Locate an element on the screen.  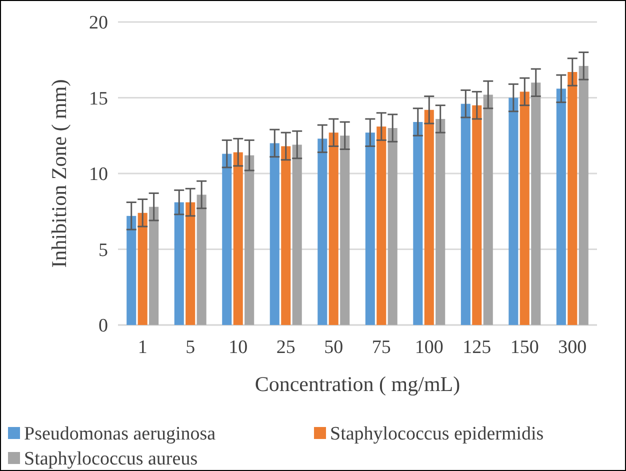
x-axis-title: Concentration ( mg/mL) is located at coordinates (357, 384).